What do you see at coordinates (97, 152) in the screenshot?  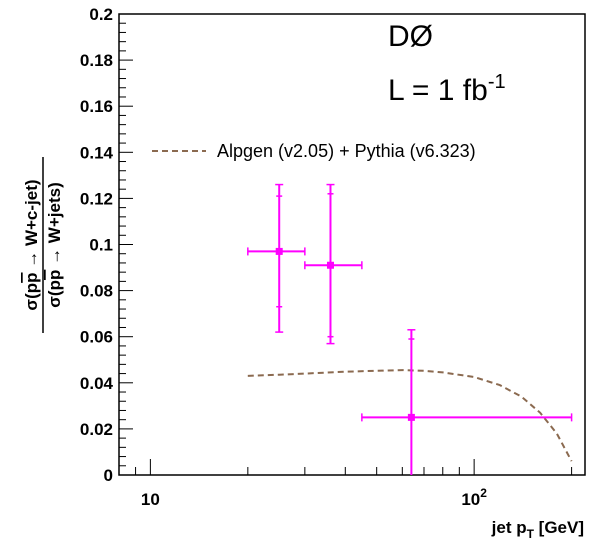 I see `y-tick-label: 0.14` at bounding box center [97, 152].